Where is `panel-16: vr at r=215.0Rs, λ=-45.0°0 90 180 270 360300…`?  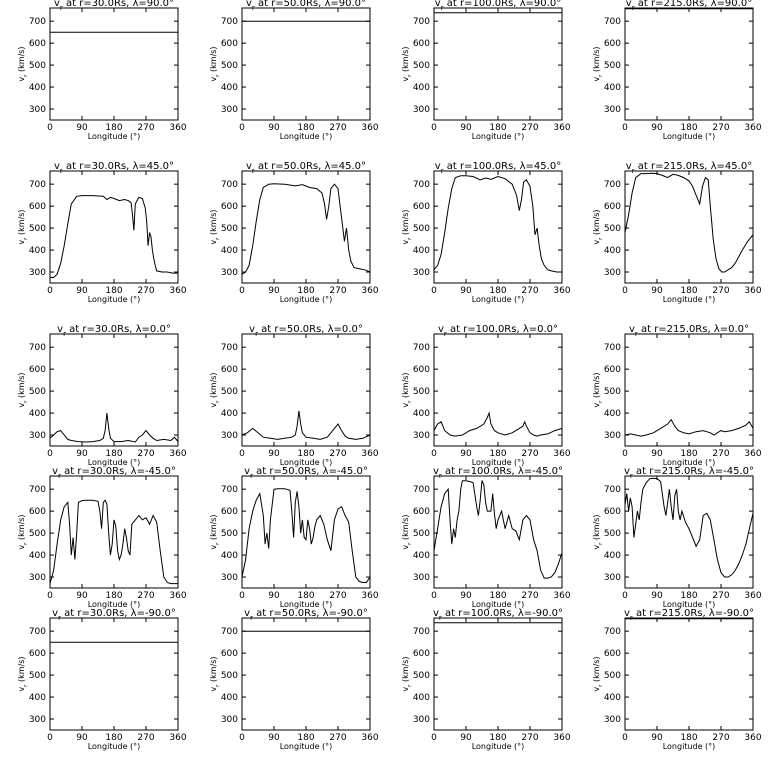 panel-16: vr at r=215.0Rs, λ=-45.0°0 90 180 270 360300… is located at coordinates (677, 537).